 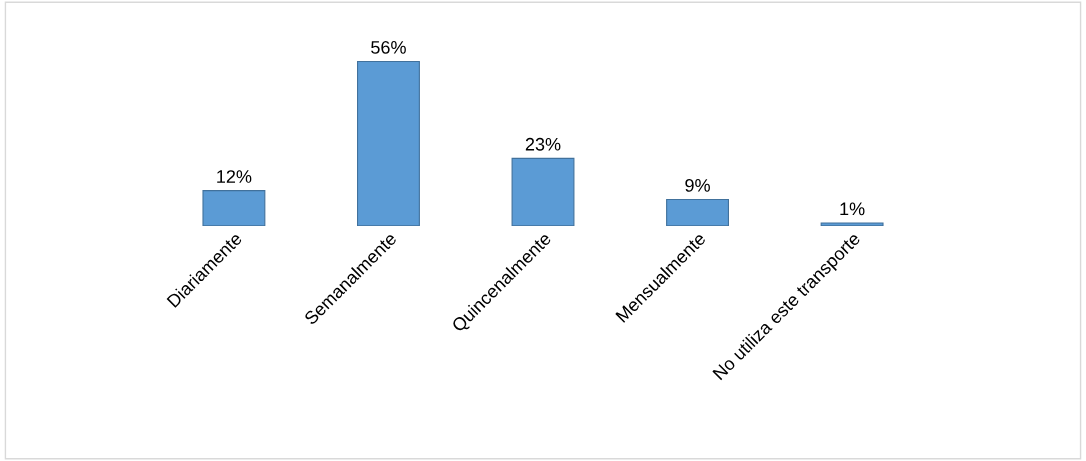 What do you see at coordinates (543, 144) in the screenshot?
I see `data-label: 23%` at bounding box center [543, 144].